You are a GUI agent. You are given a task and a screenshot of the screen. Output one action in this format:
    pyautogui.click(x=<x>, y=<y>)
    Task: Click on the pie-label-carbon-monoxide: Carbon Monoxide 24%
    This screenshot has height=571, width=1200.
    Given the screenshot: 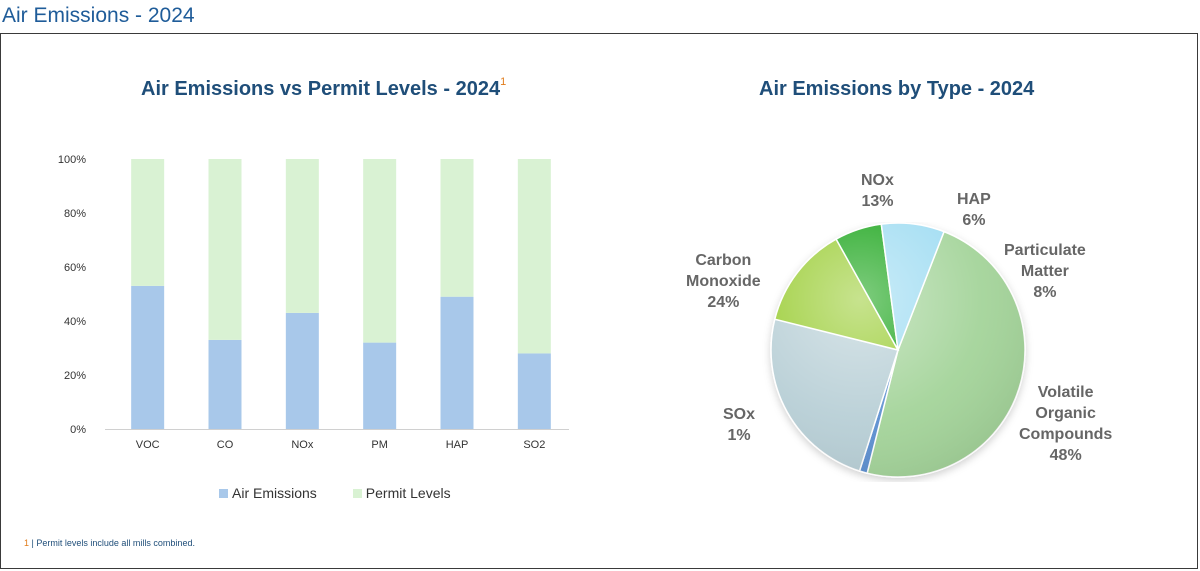 What is the action you would take?
    pyautogui.click(x=723, y=281)
    